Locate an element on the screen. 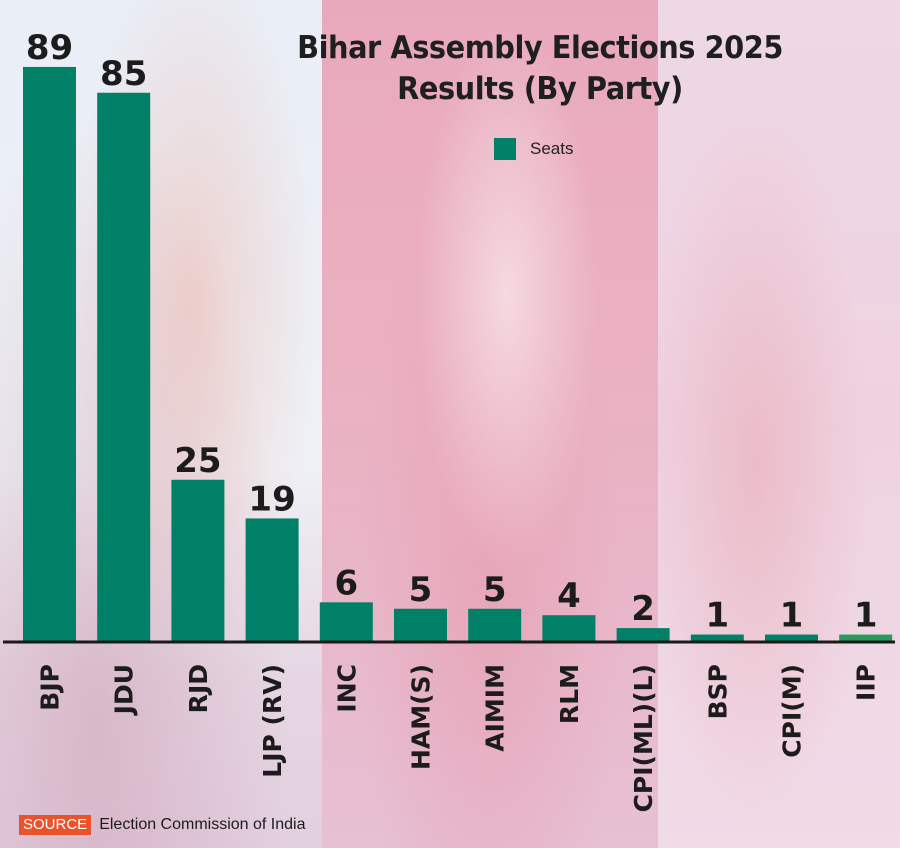 The height and width of the screenshot is (848, 900). source-text: Election Commission of India is located at coordinates (202, 824).